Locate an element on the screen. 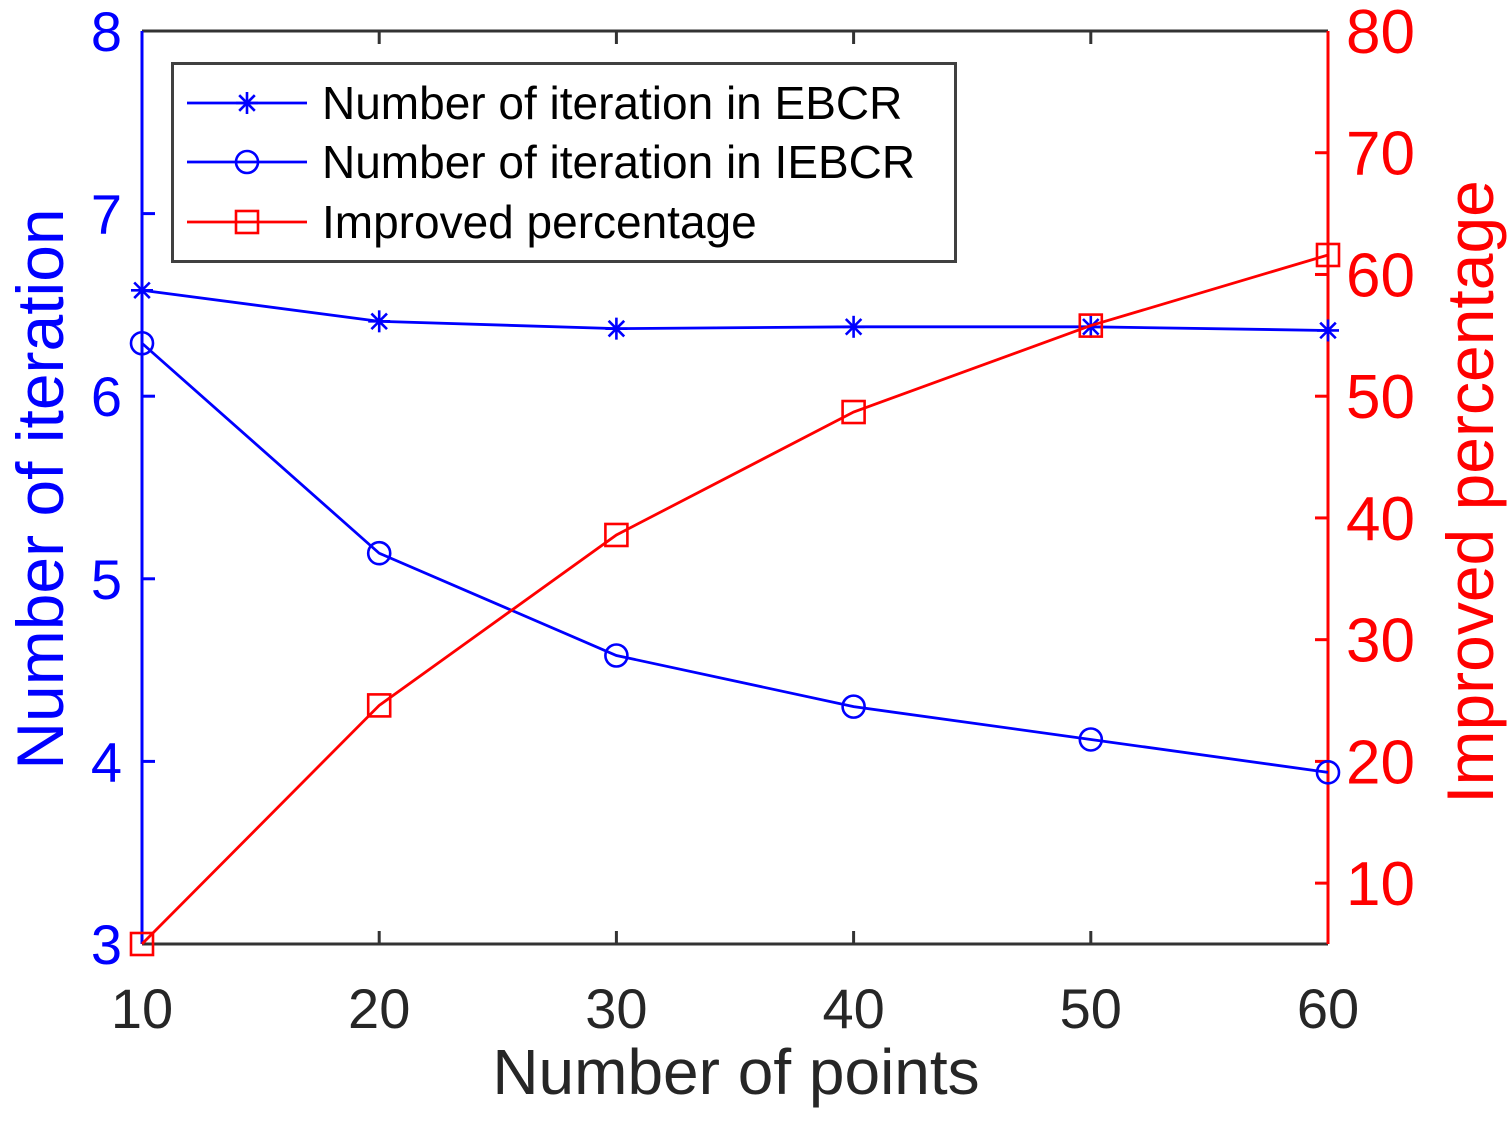  left-y-tick-label: 7 is located at coordinates (106, 214).